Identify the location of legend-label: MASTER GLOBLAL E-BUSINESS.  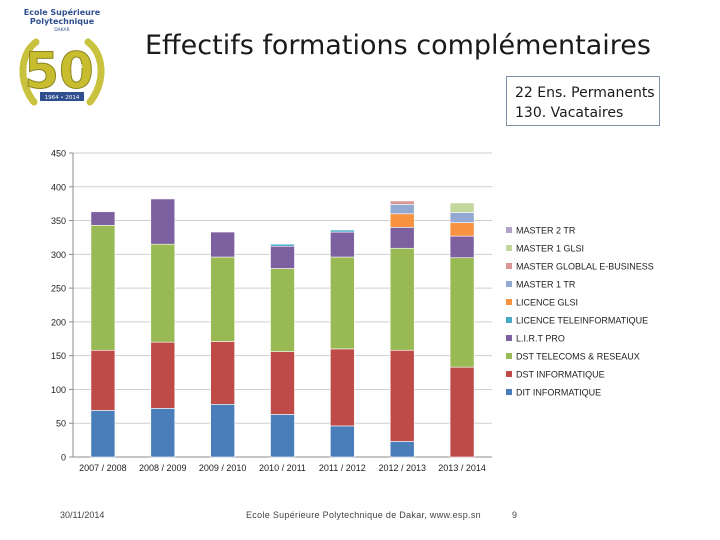
(585, 267).